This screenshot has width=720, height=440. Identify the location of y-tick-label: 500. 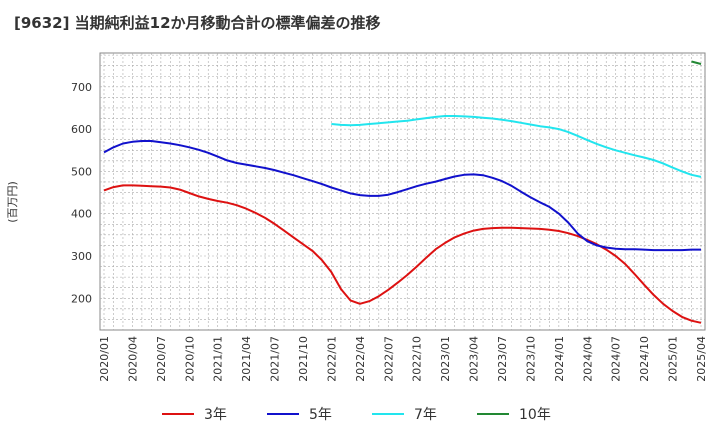
(81, 171).